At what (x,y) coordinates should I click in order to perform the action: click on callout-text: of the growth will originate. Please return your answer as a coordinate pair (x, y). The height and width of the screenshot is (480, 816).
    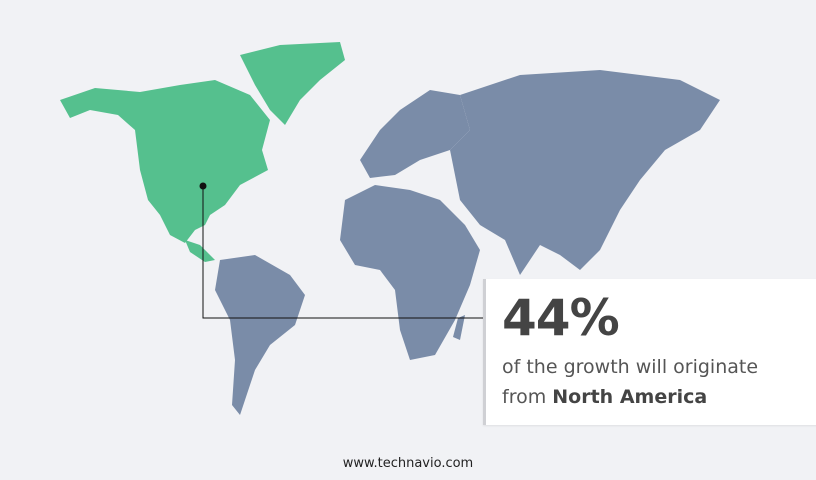
    Looking at the image, I should click on (630, 367).